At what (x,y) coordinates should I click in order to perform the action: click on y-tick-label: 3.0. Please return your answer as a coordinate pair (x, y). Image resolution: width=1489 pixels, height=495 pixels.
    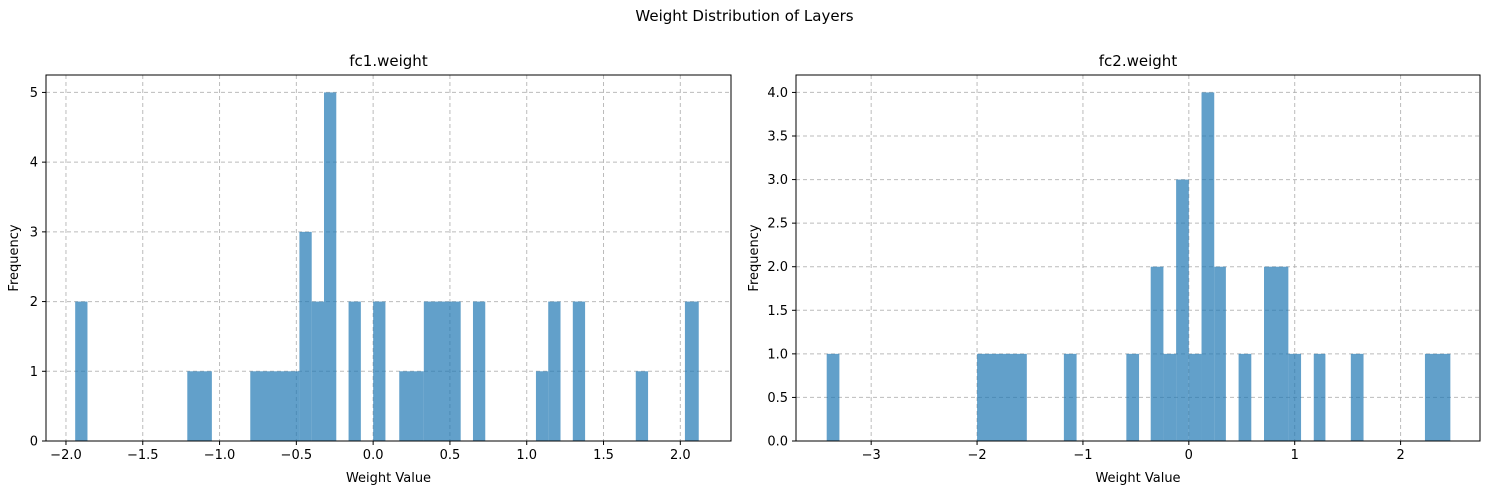
    Looking at the image, I should click on (777, 180).